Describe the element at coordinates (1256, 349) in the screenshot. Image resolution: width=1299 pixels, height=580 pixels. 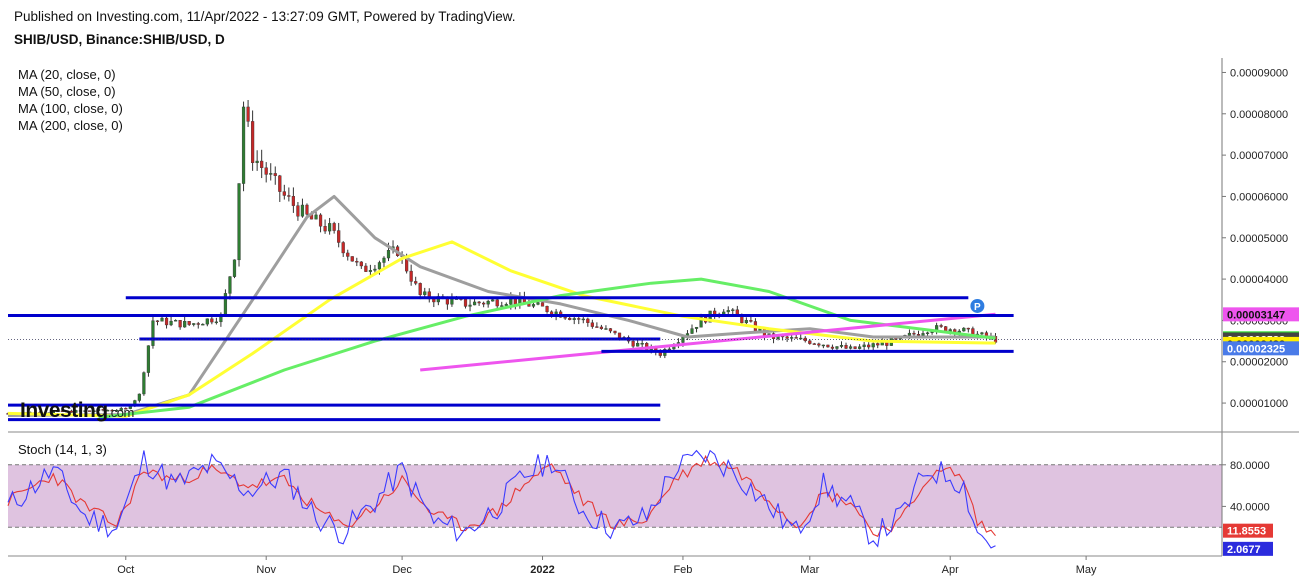
I see `price-label: 0.00002325` at that location.